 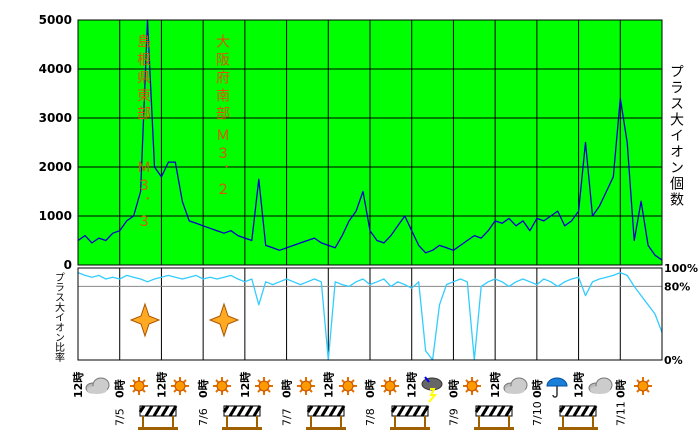 What do you see at coordinates (68, 265) in the screenshot?
I see `y-tick-label: 0` at bounding box center [68, 265].